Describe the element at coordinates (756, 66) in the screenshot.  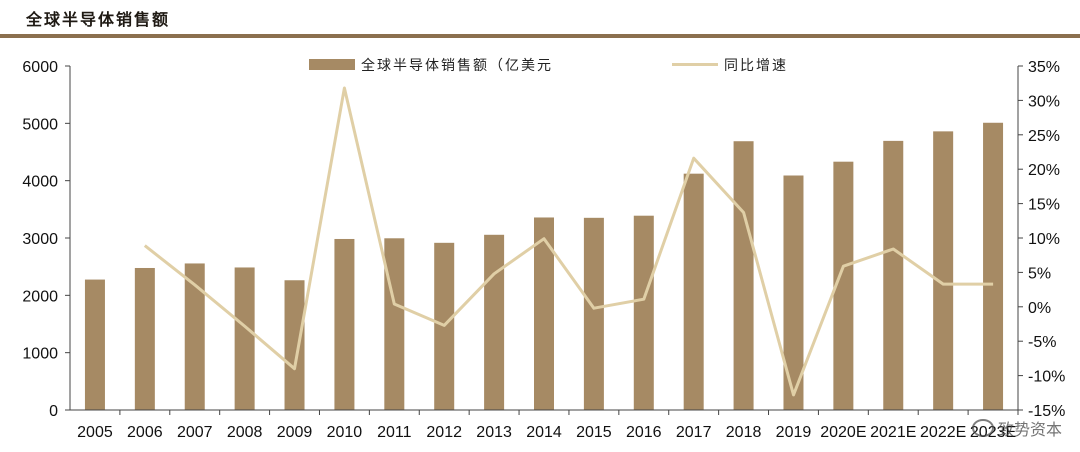
I see `legend-label-growth: 同比增速` at that location.